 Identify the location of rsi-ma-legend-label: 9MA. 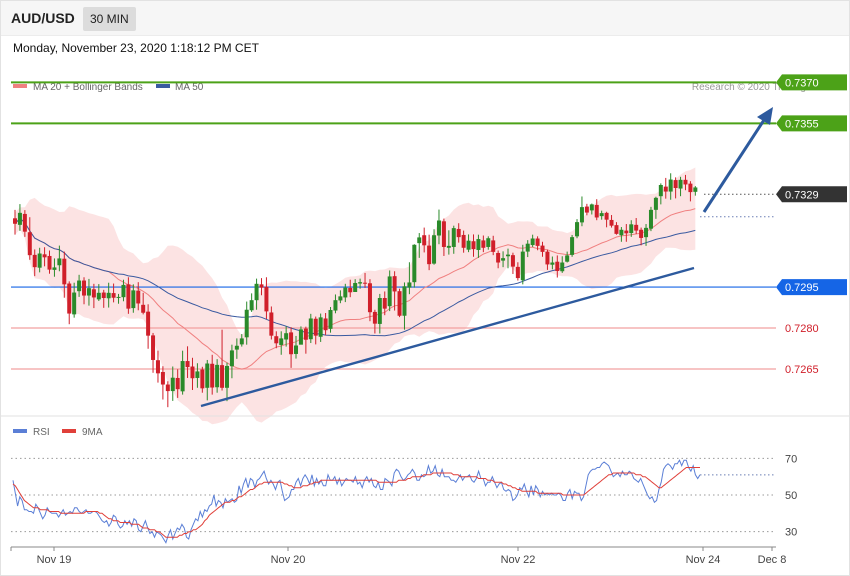
(92, 432).